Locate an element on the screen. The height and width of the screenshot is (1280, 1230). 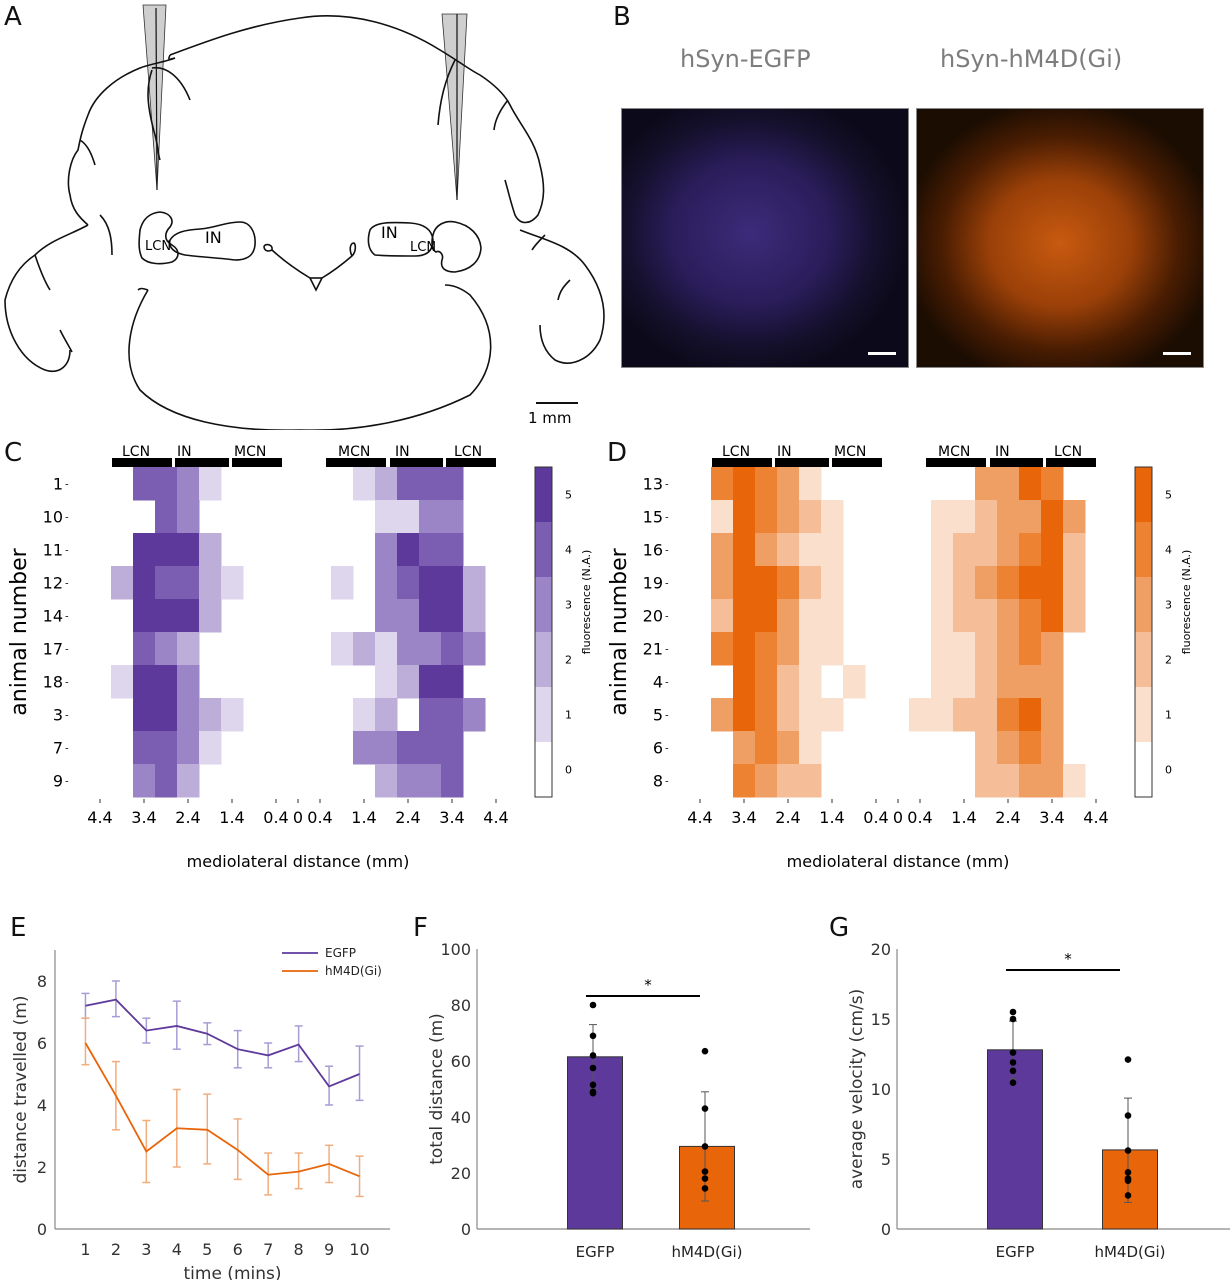
y-tick-label: 5 is located at coordinates (886, 1159).